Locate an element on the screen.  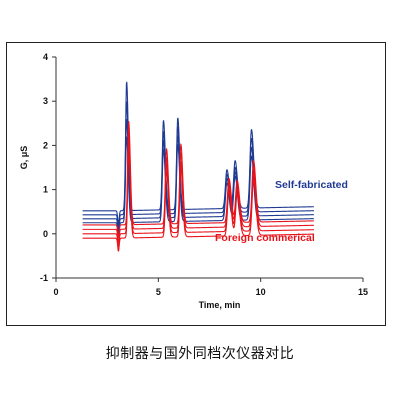
y-tick-label: 2 is located at coordinates (45, 145).